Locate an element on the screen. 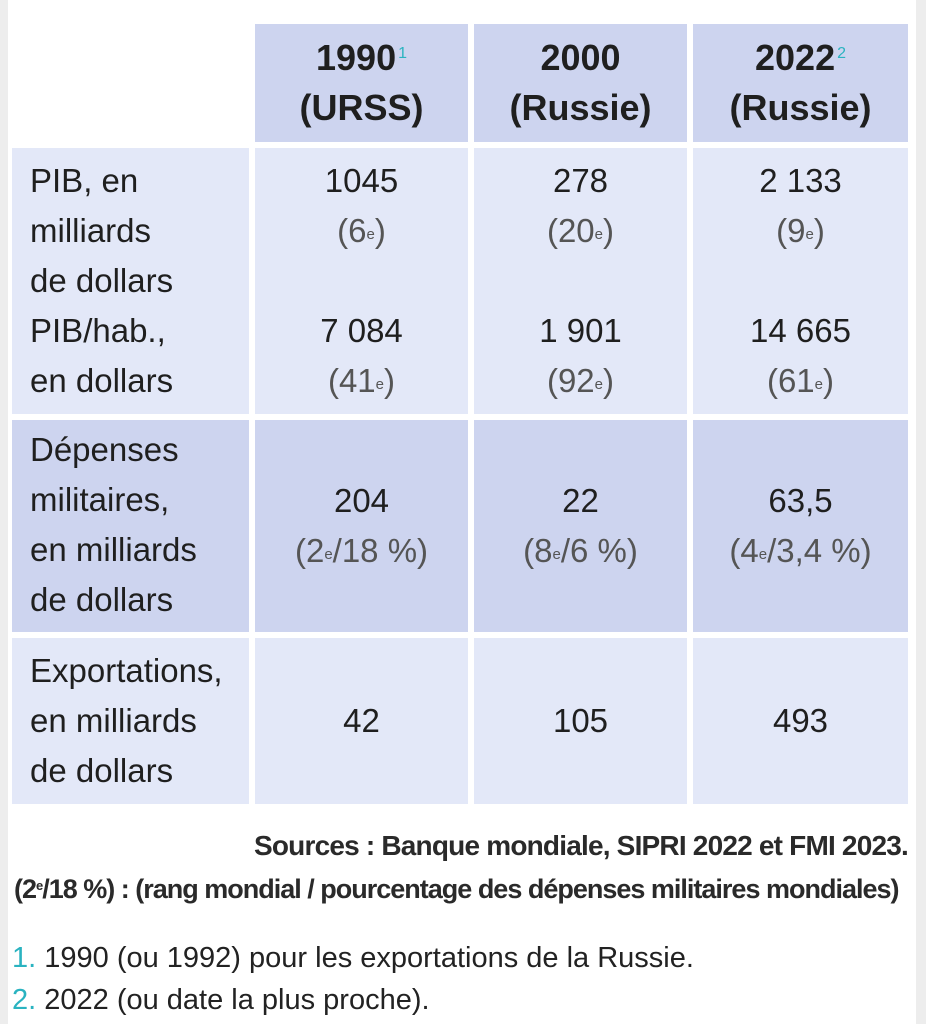 The width and height of the screenshot is (926, 1024). footnote-text: 2022 (ou date la plus proche). is located at coordinates (237, 1000).